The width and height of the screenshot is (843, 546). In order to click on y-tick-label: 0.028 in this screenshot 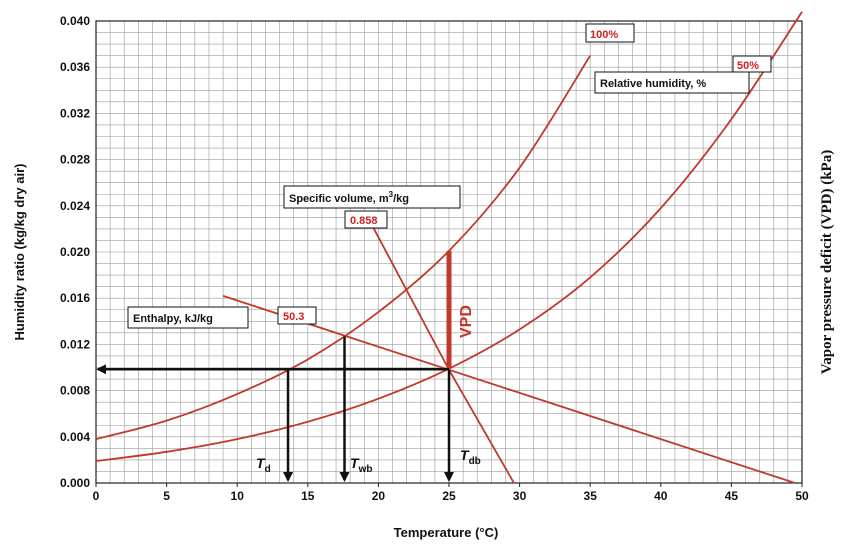, I will do `click(75, 160)`.